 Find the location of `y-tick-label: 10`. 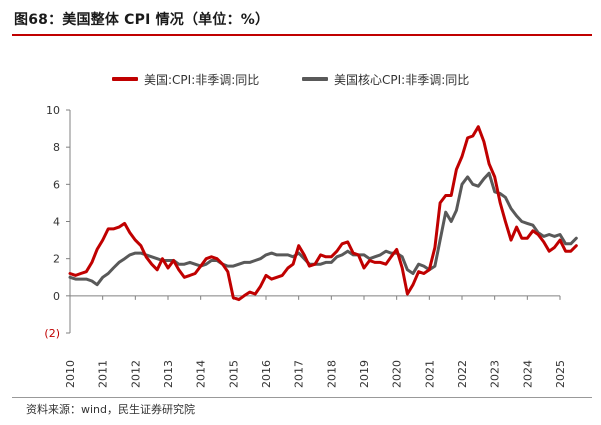

y-tick-label: 10 is located at coordinates (53, 110).